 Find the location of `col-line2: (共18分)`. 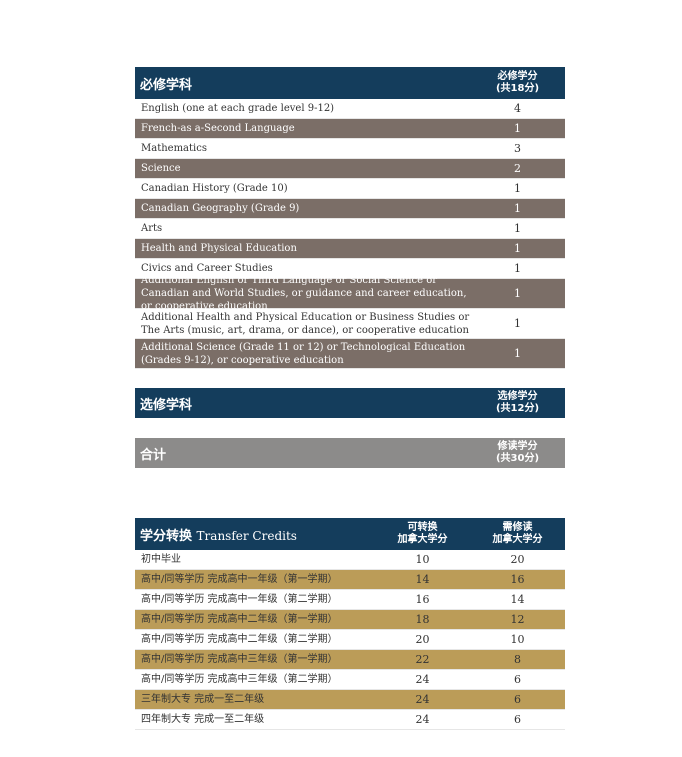

col-line2: (共18分) is located at coordinates (517, 88).